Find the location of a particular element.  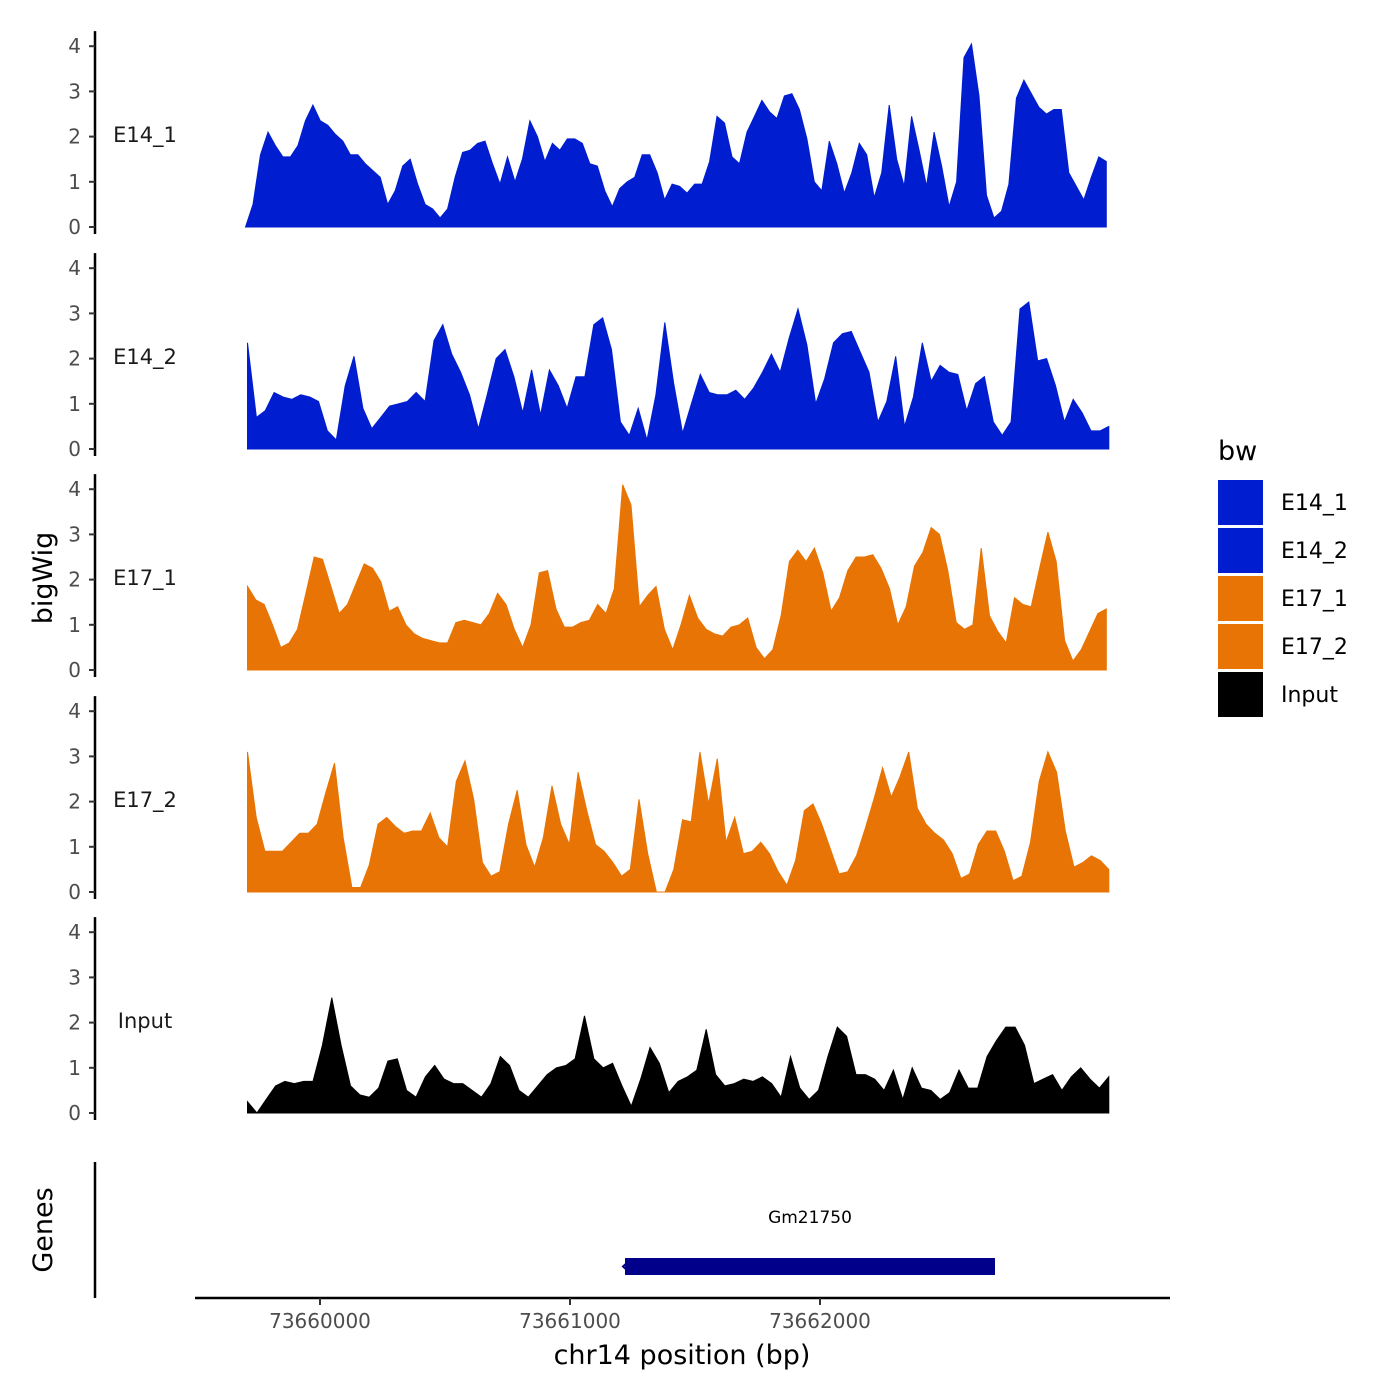

legend-title: bw is located at coordinates (1237, 451).